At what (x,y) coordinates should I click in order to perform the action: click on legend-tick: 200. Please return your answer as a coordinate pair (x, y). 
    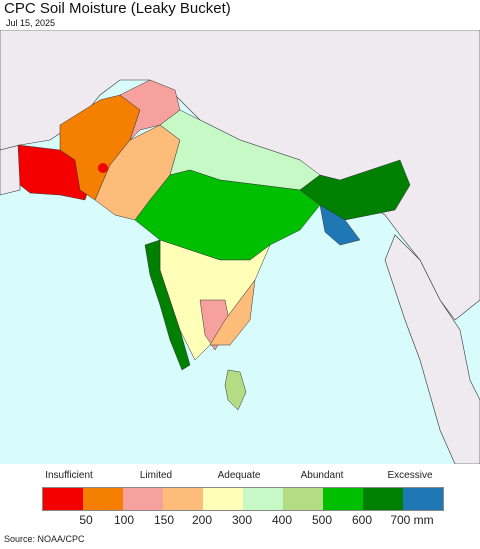
    Looking at the image, I should click on (202, 520).